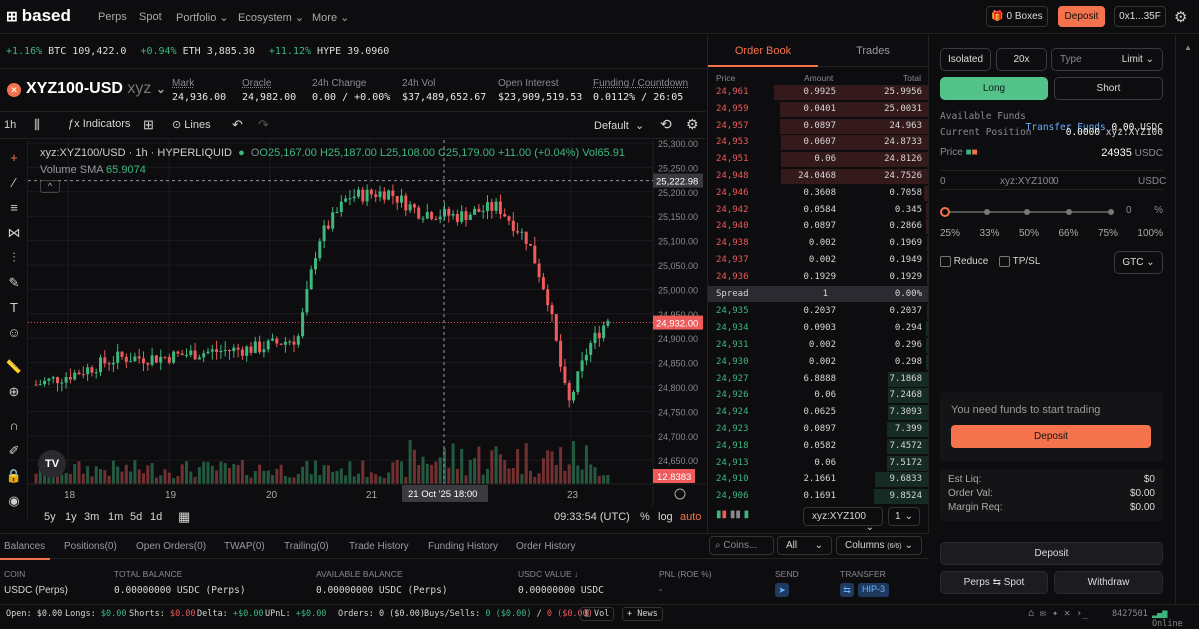 This screenshot has width=1199, height=629. I want to click on lock-drawings-icon: ✐, so click(14, 450).